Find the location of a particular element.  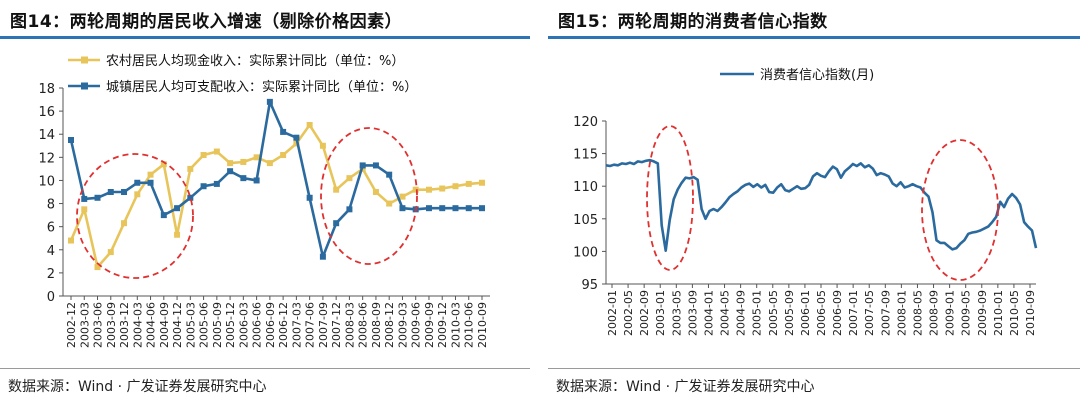

x-tick-label: 2004-01 is located at coordinates (708, 313).